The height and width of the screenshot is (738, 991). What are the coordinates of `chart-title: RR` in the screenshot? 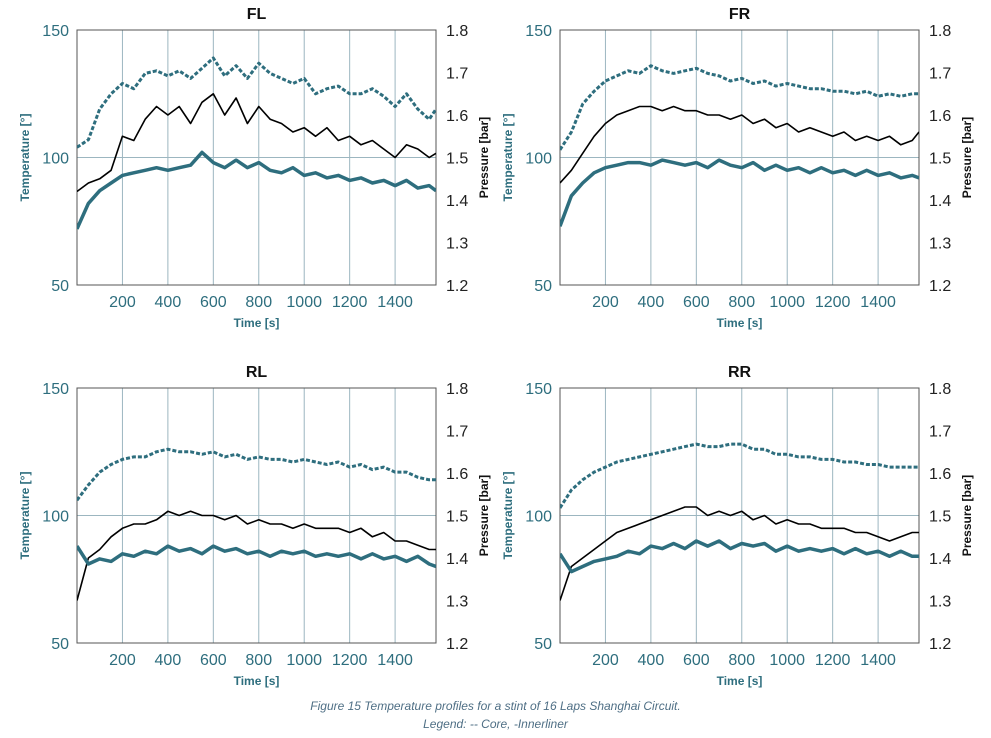 It's located at (740, 372).